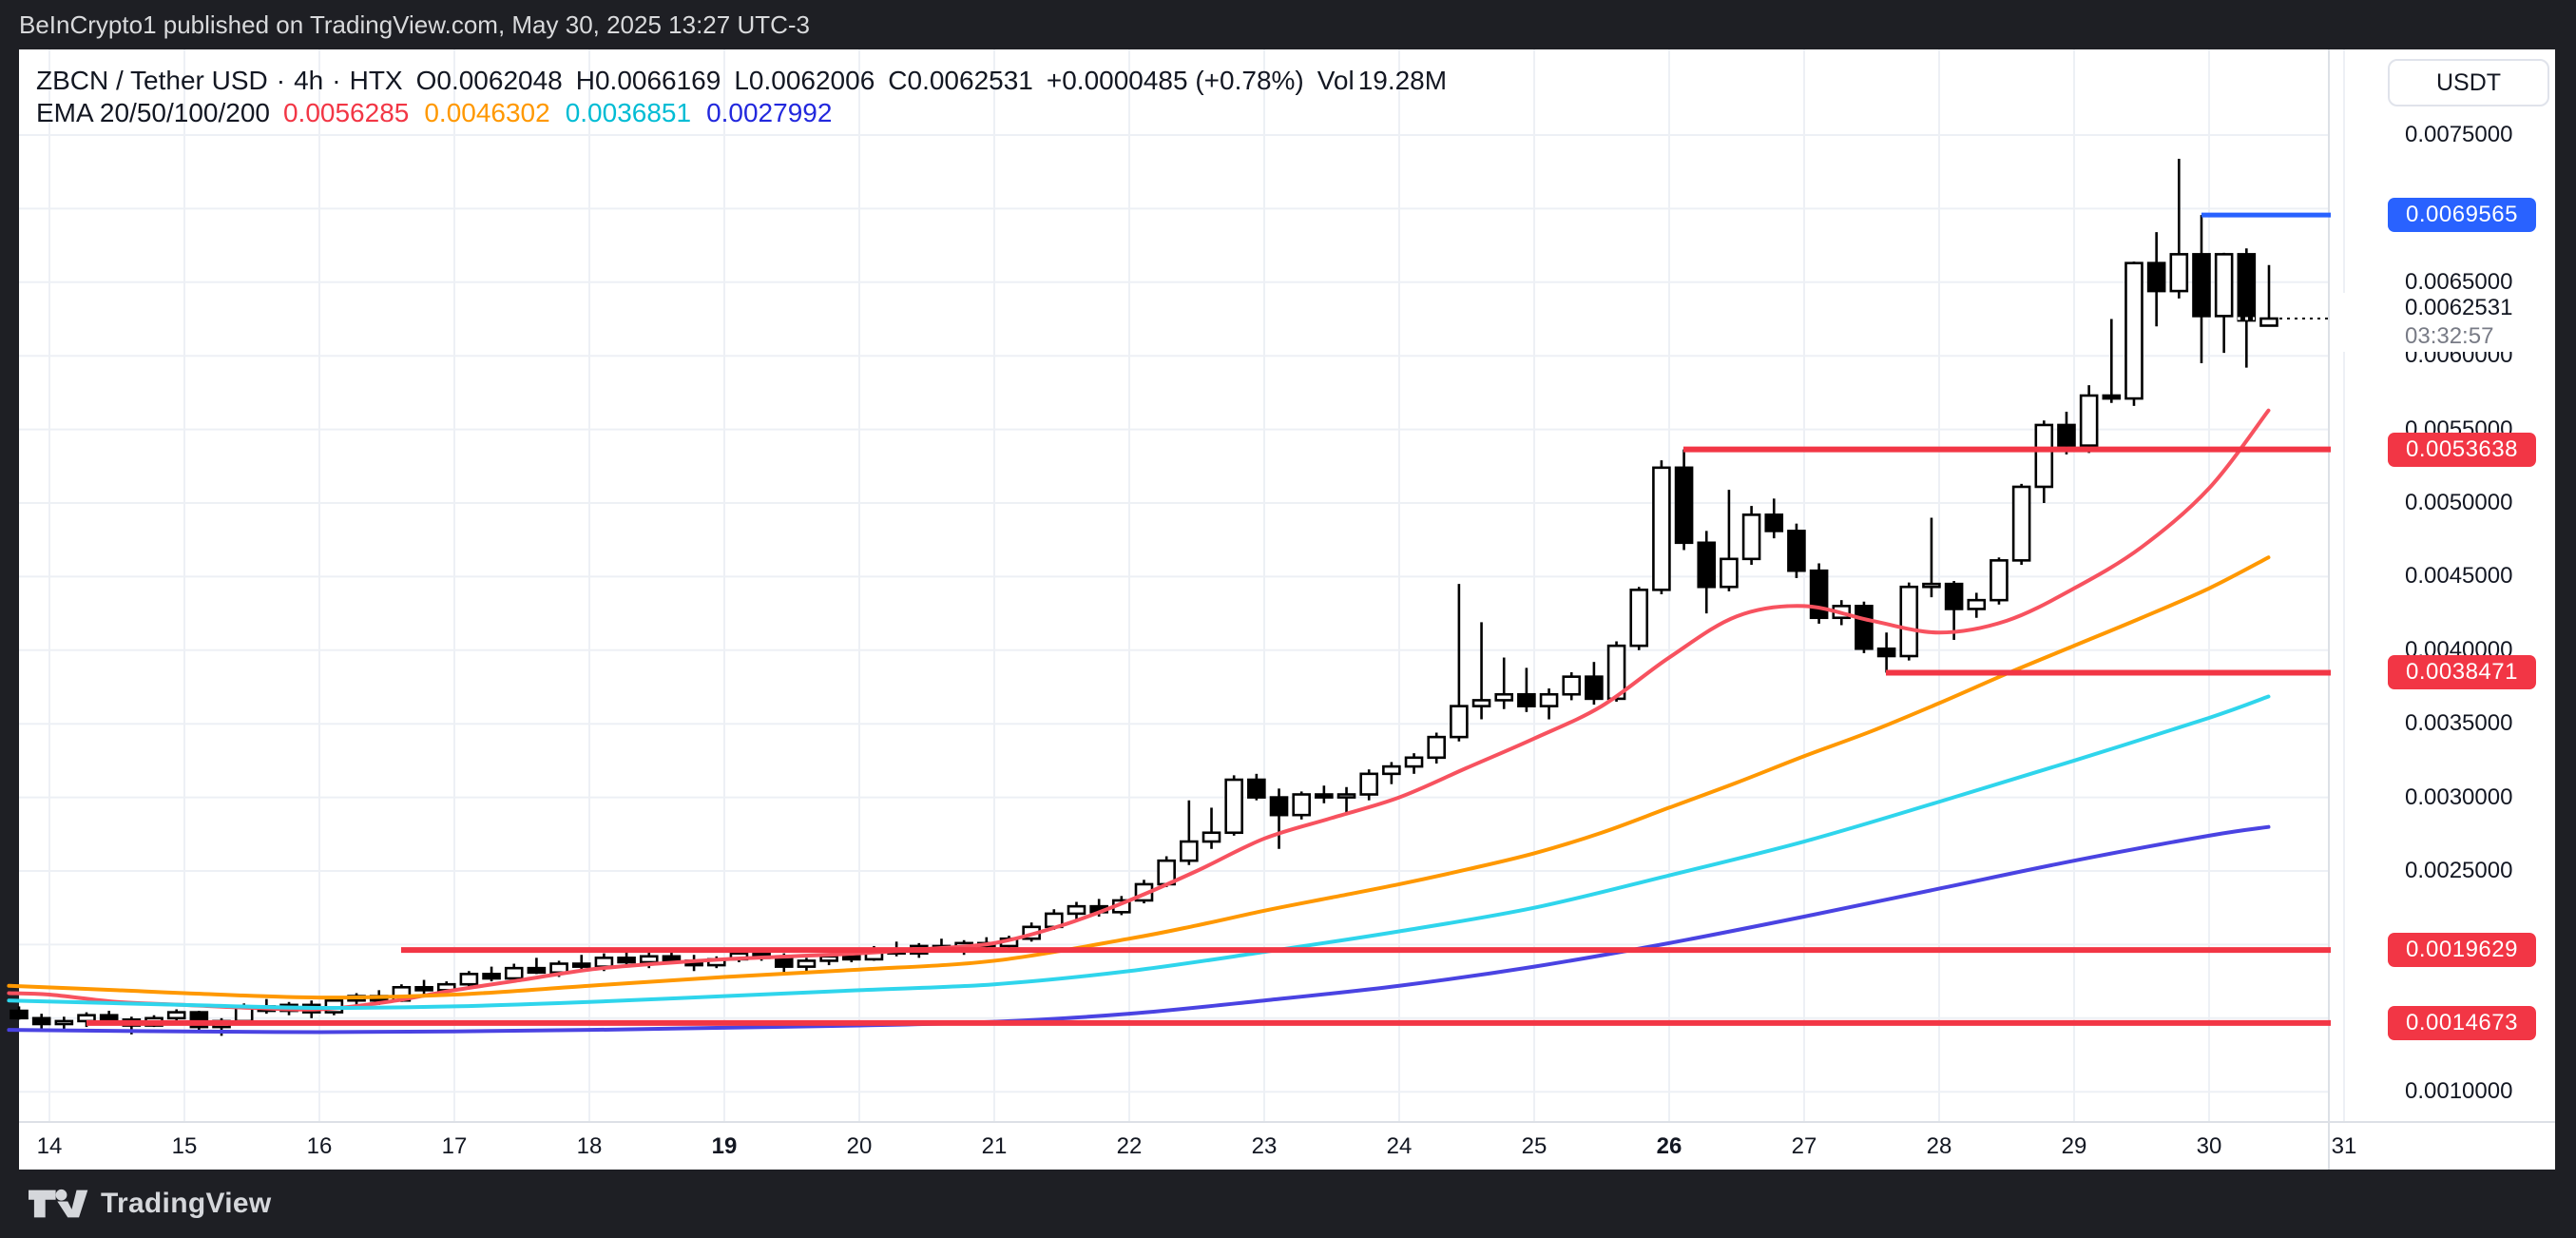 This screenshot has height=1238, width=2576. What do you see at coordinates (769, 113) in the screenshot?
I see `ema-value-200: 0.0027992` at bounding box center [769, 113].